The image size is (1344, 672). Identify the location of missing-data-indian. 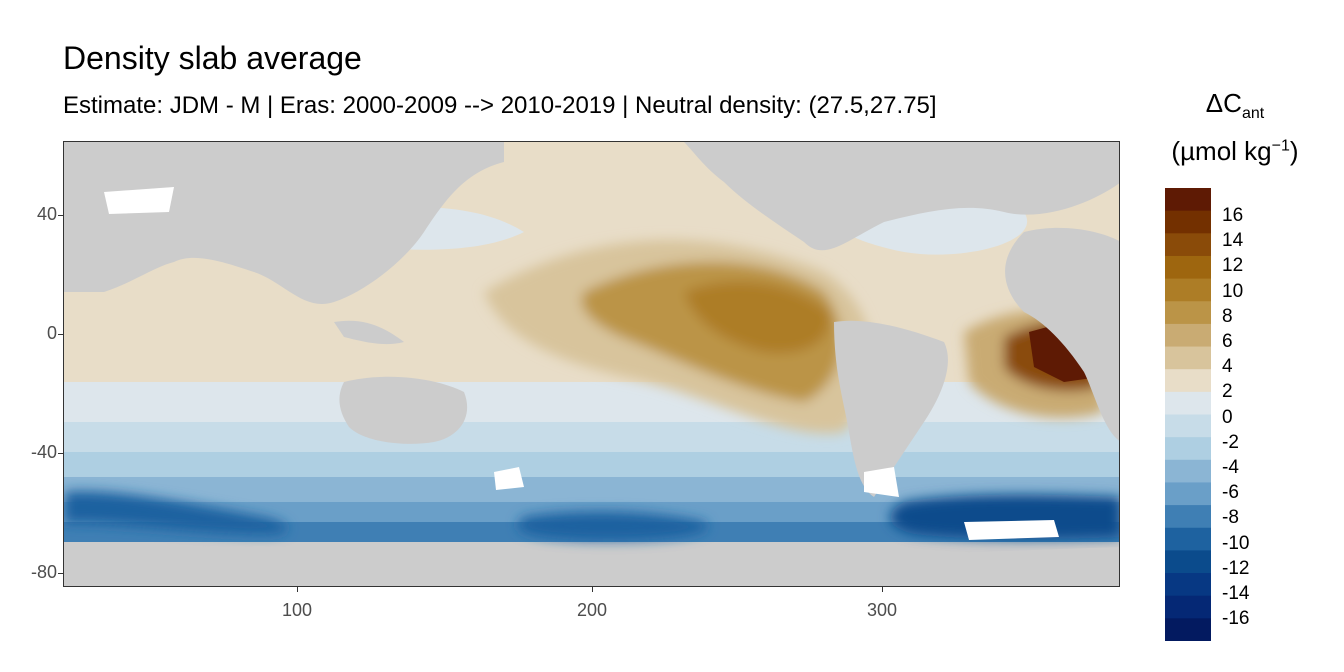
(509, 478).